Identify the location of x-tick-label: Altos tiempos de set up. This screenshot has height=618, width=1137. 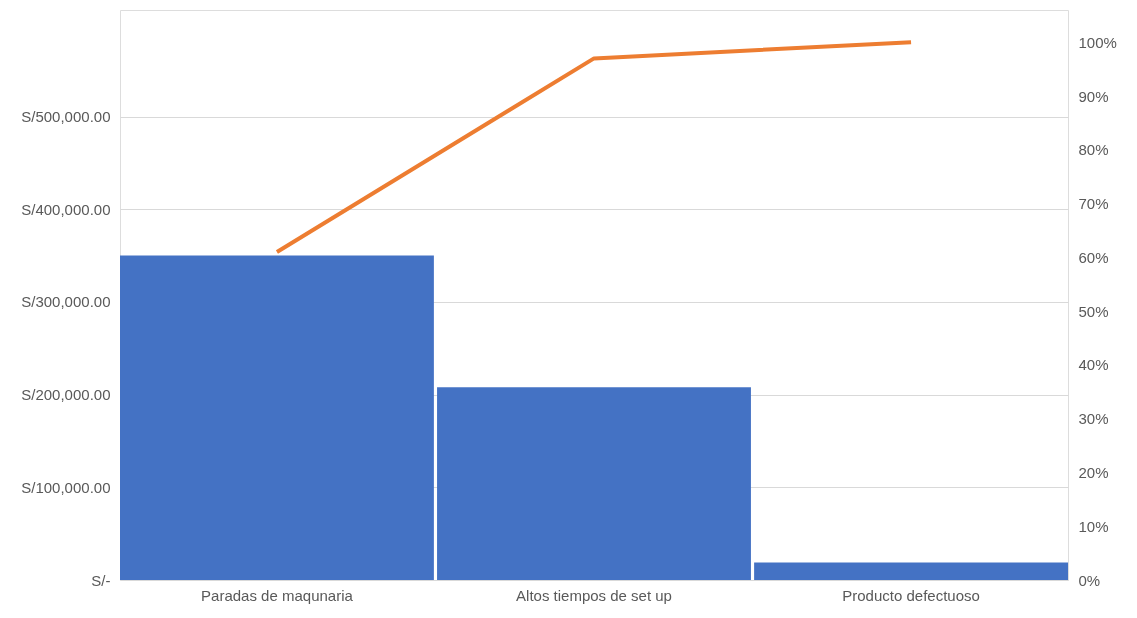
(594, 595).